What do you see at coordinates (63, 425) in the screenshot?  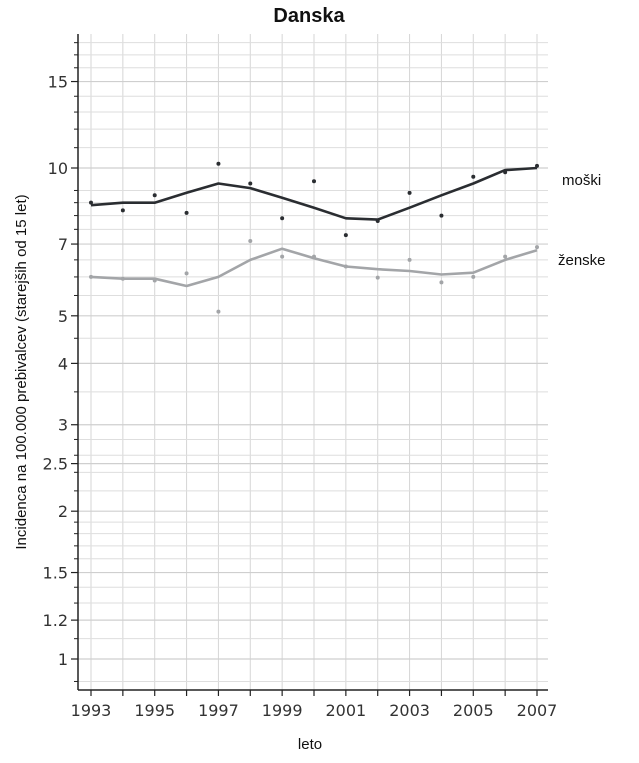 I see `y-tick-label: 3` at bounding box center [63, 425].